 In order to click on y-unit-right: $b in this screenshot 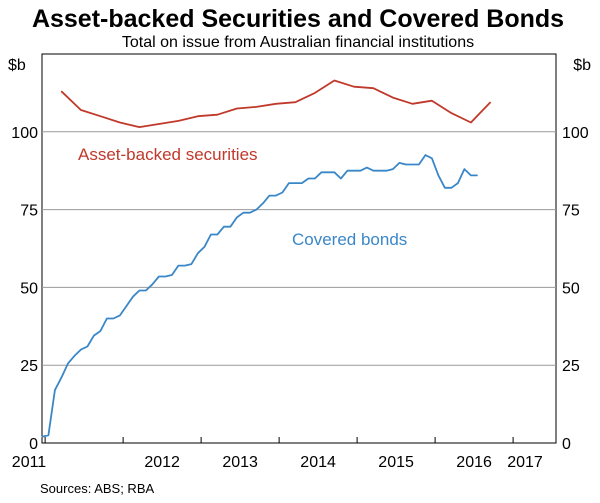, I will do `click(582, 65)`.